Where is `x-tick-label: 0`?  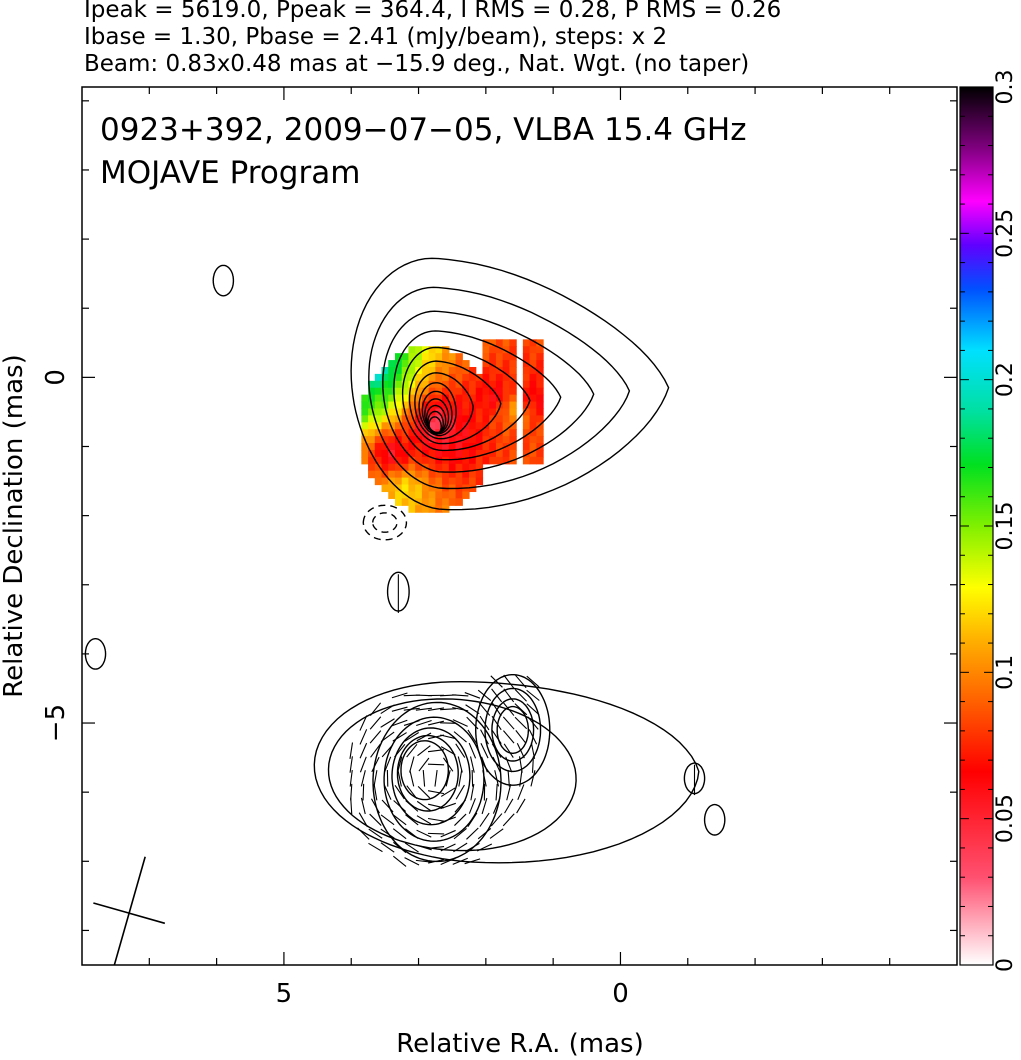 x-tick-label: 0 is located at coordinates (620, 994).